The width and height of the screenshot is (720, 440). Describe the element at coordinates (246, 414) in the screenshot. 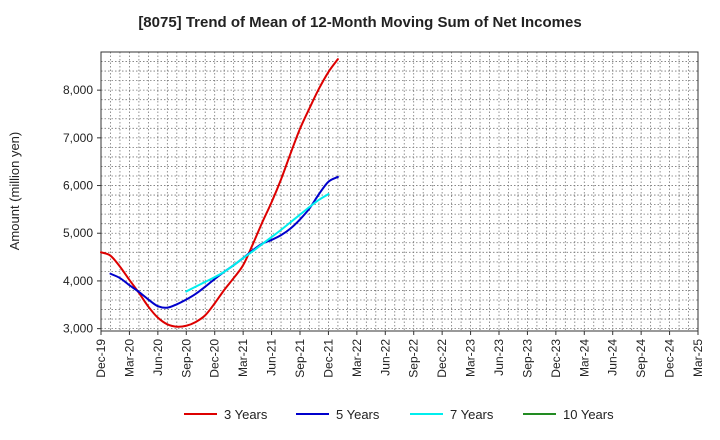

I see `legend-label-3-years: 3 Years` at that location.